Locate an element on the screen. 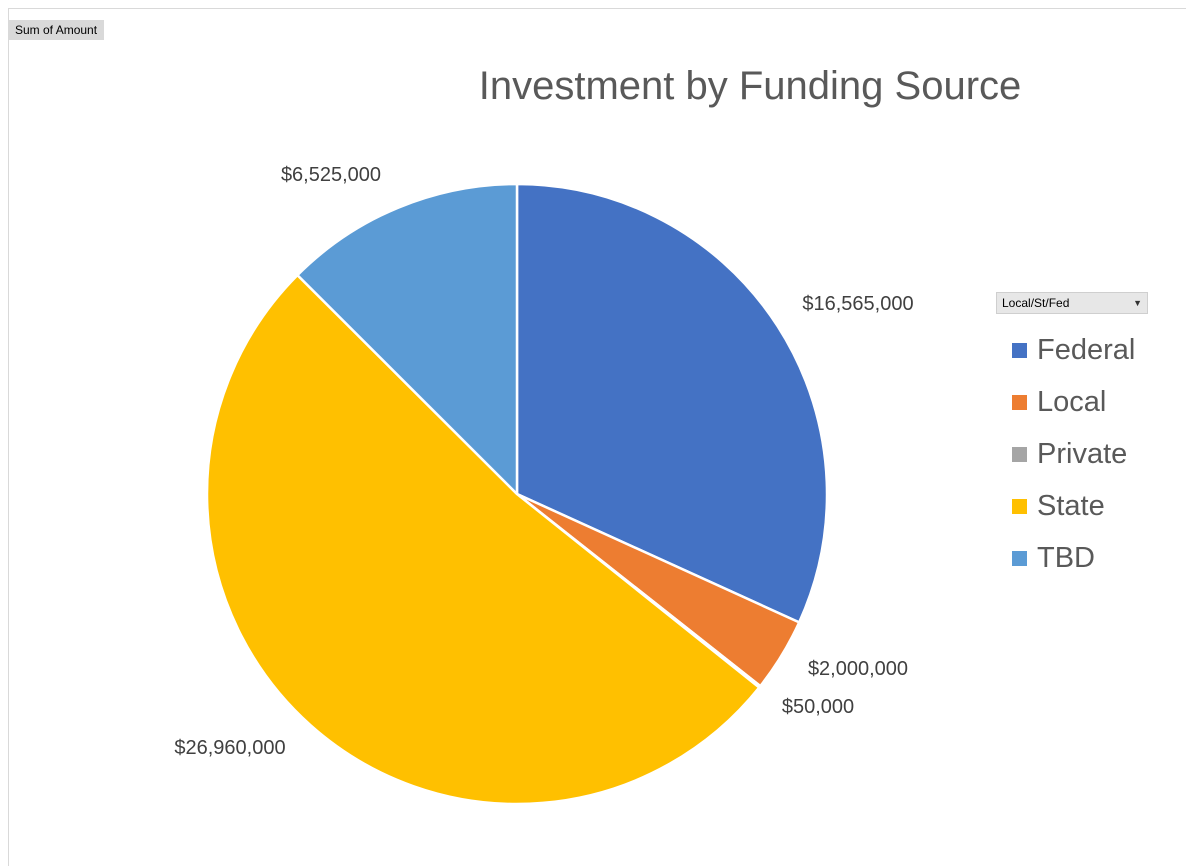 The width and height of the screenshot is (1186, 866). chart-title: Investment by Funding Source is located at coordinates (750, 86).